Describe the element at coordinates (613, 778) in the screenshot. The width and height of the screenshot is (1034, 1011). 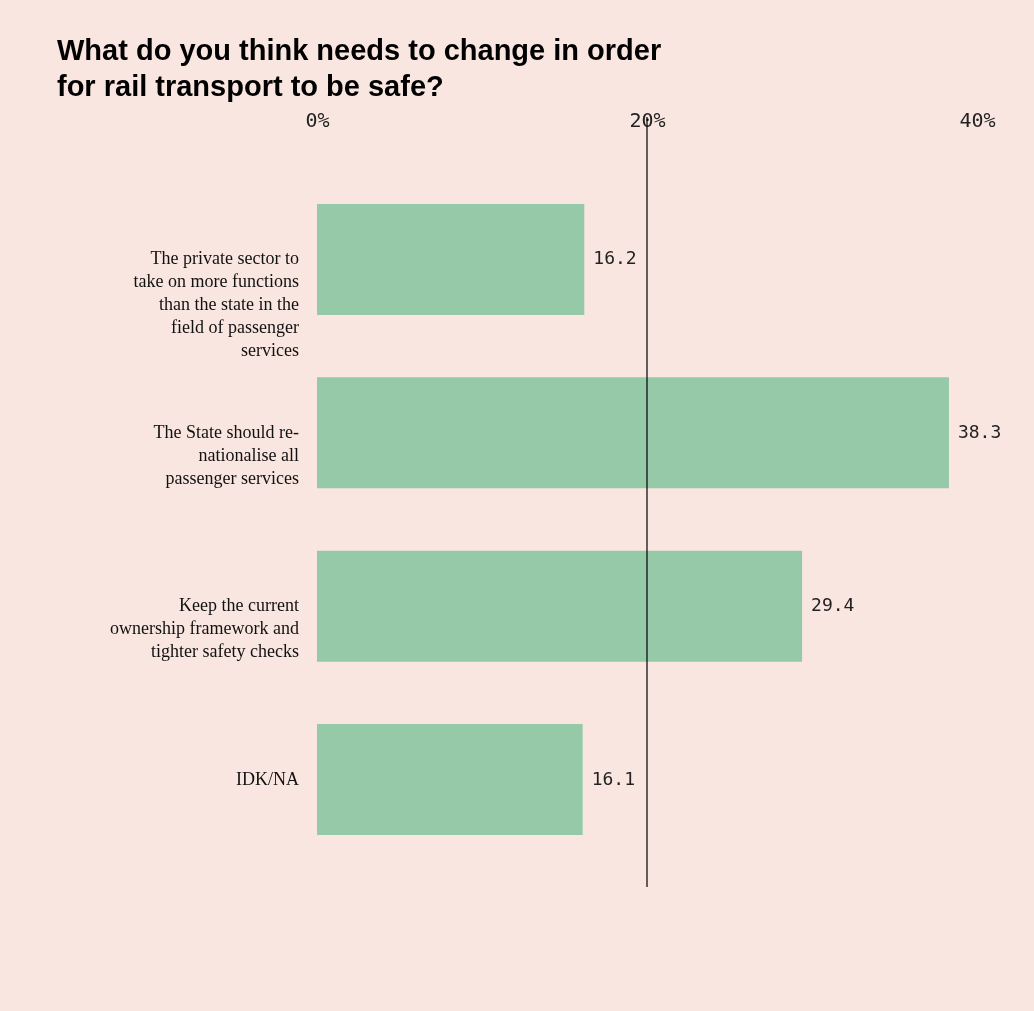
I see `data-label: 16.1` at that location.